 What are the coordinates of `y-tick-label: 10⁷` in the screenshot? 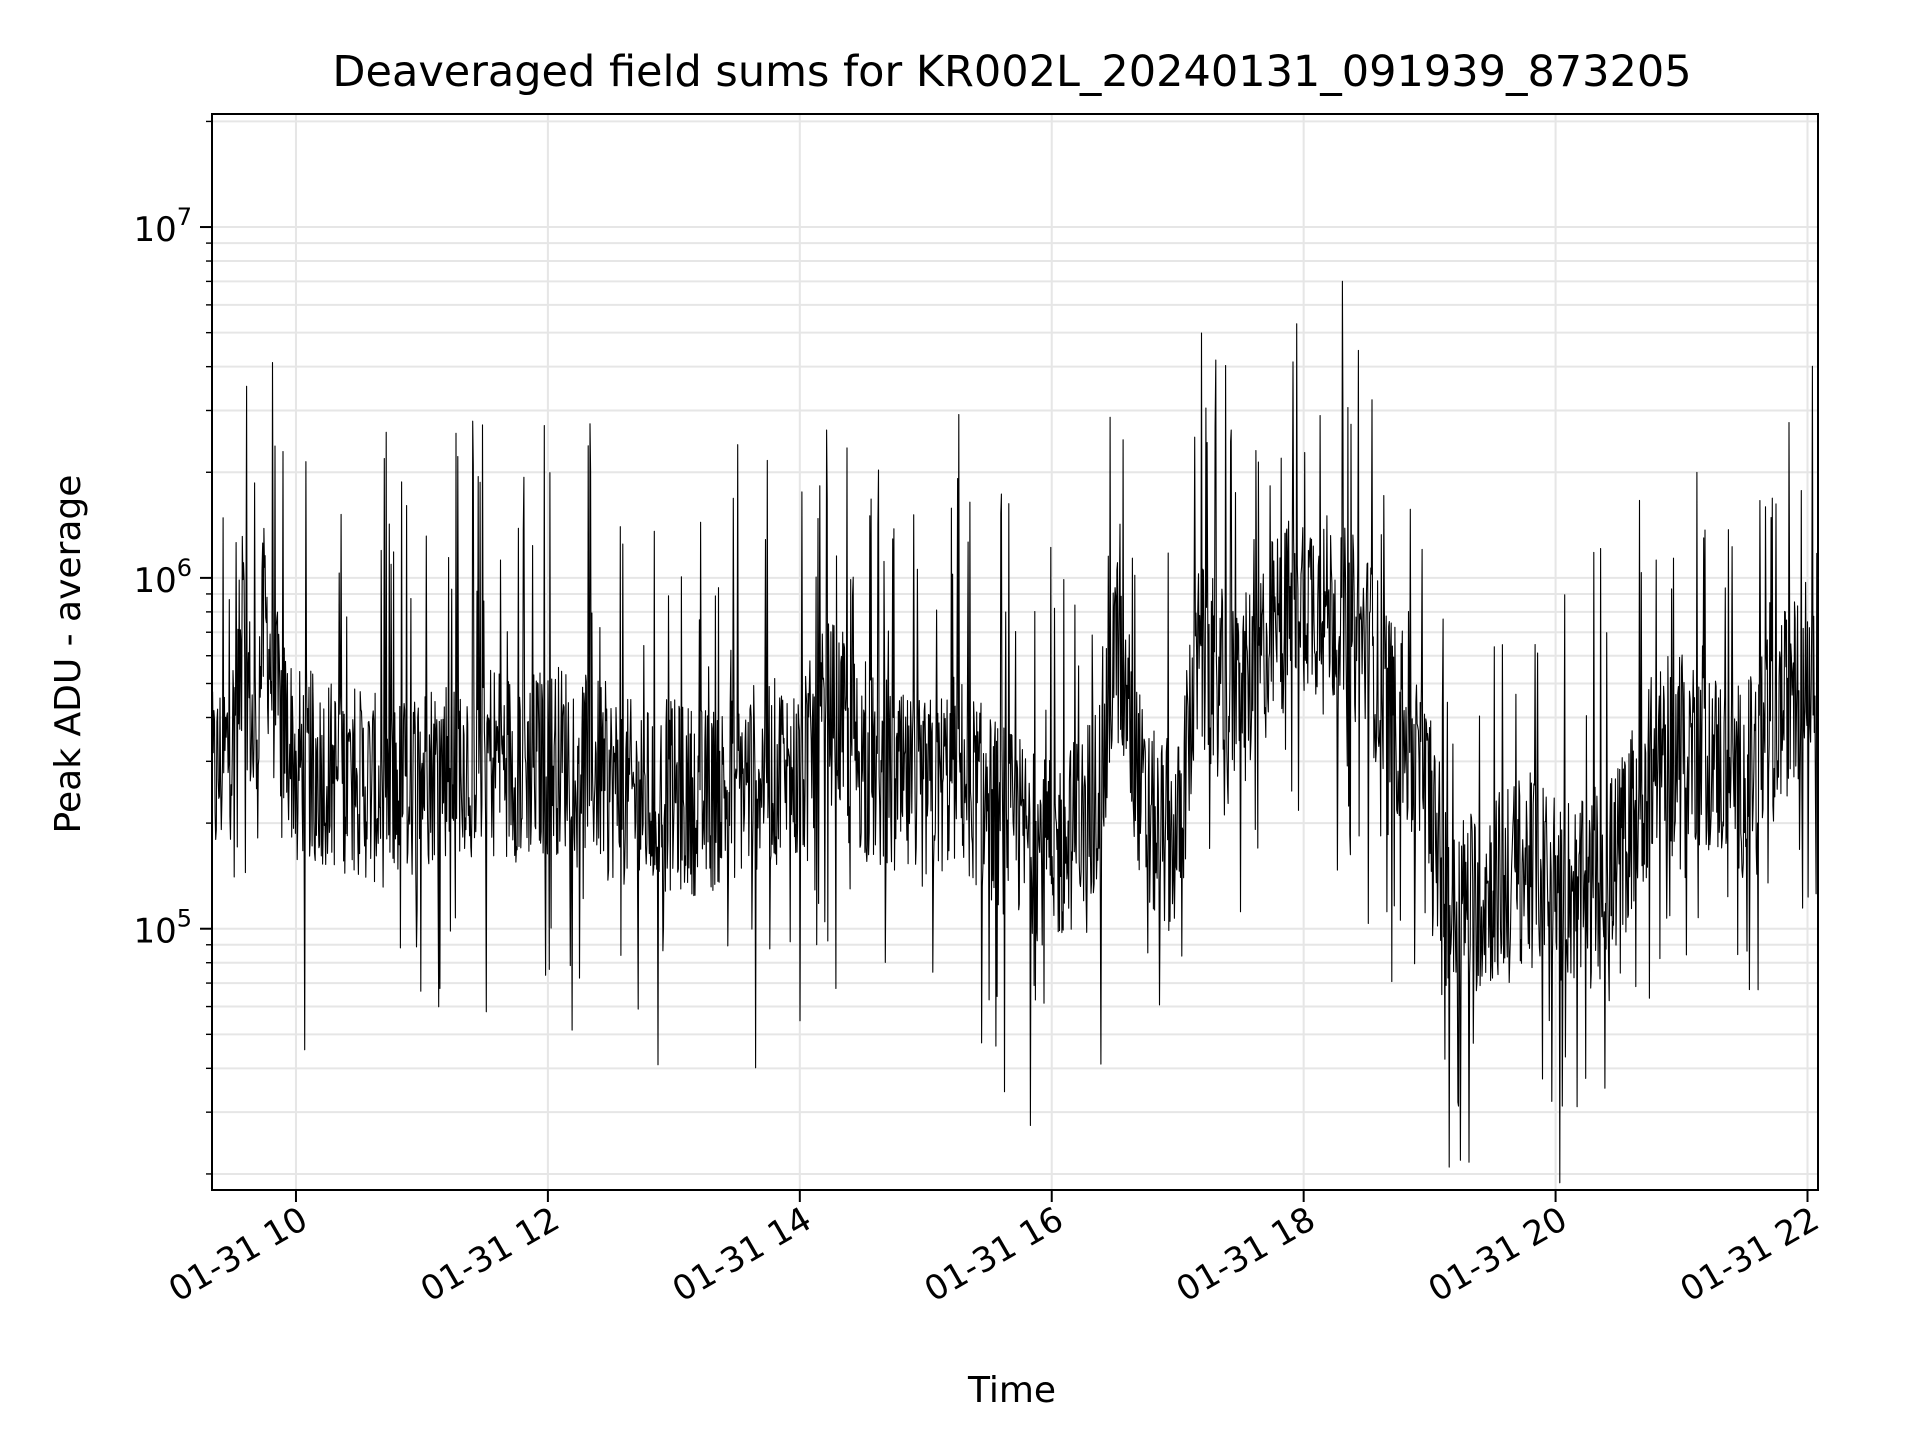 It's located at (162, 226).